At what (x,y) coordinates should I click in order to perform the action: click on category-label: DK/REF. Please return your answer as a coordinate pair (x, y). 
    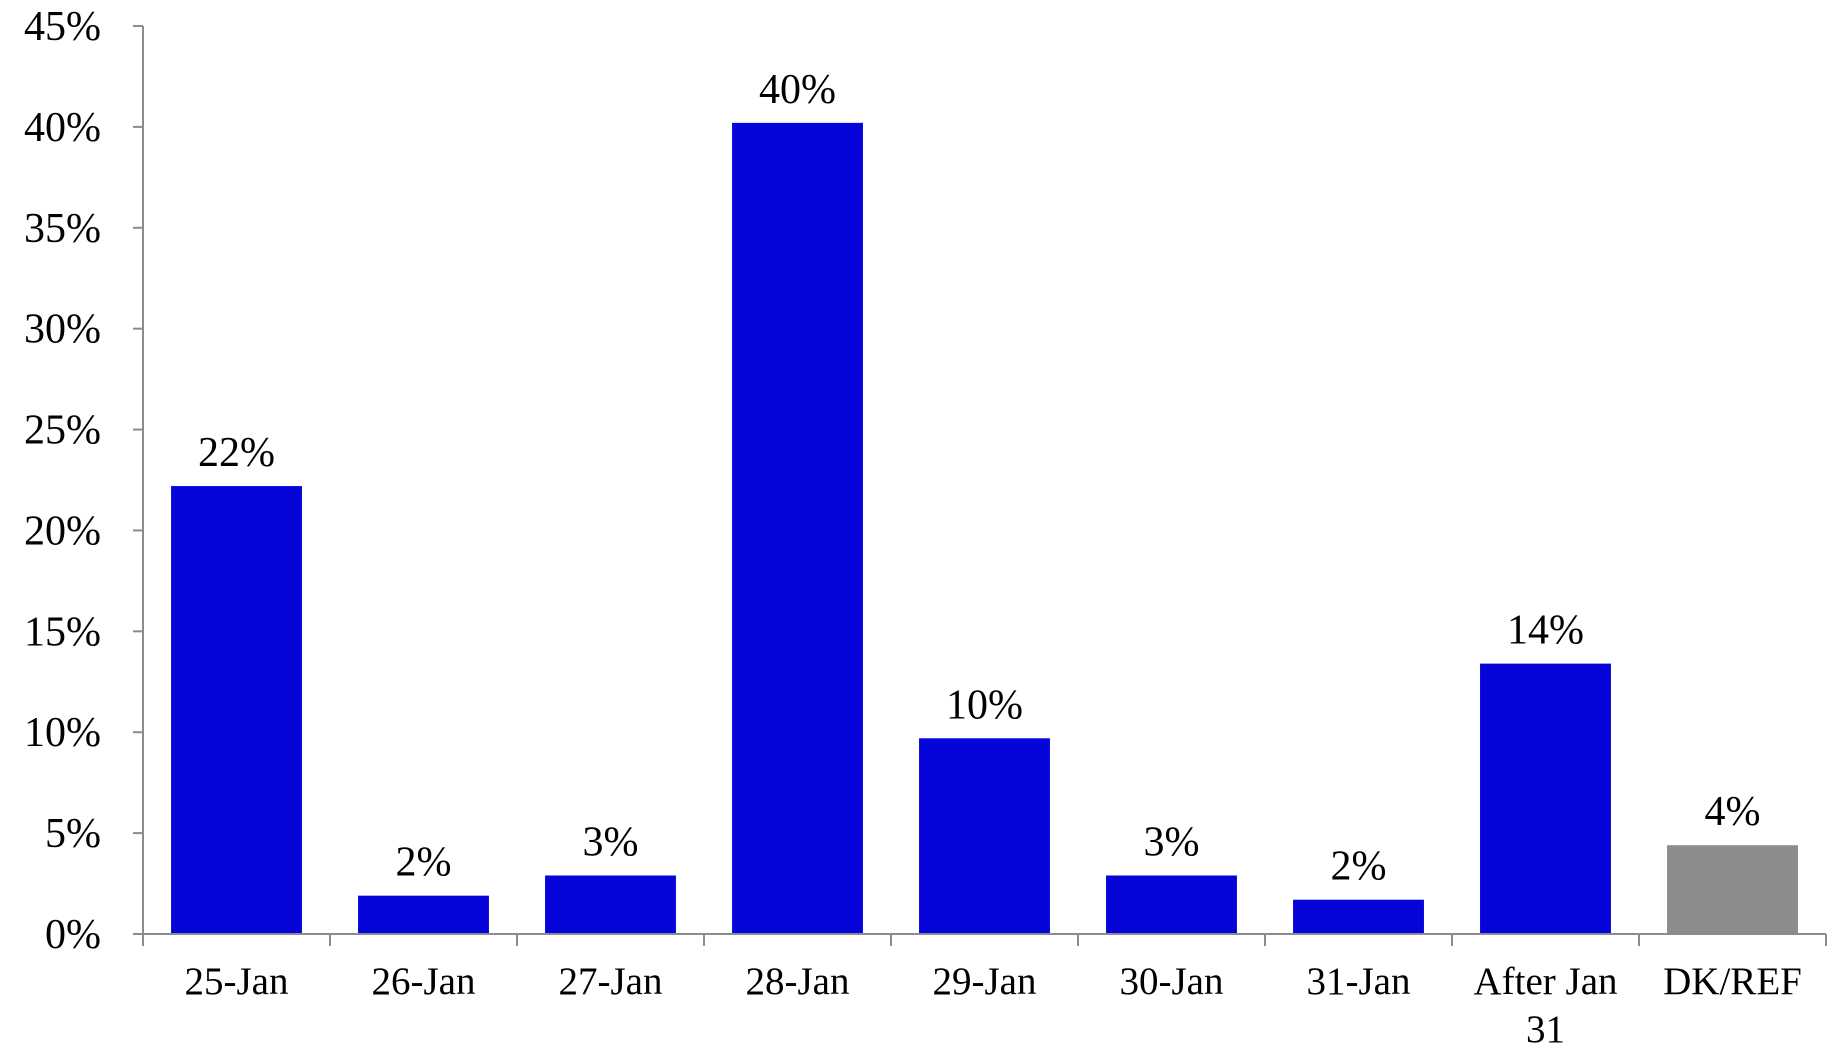
    Looking at the image, I should click on (1732, 981).